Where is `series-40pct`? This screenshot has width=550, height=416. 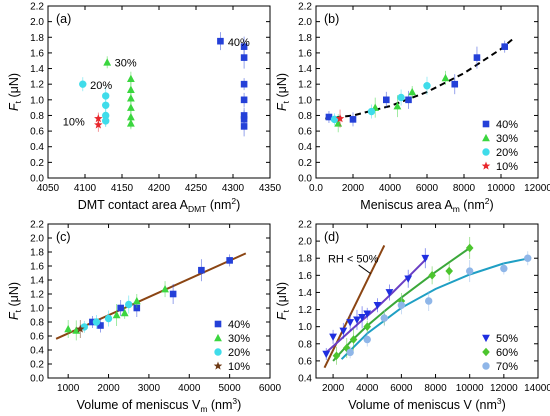
series-40pct is located at coordinates (416, 83).